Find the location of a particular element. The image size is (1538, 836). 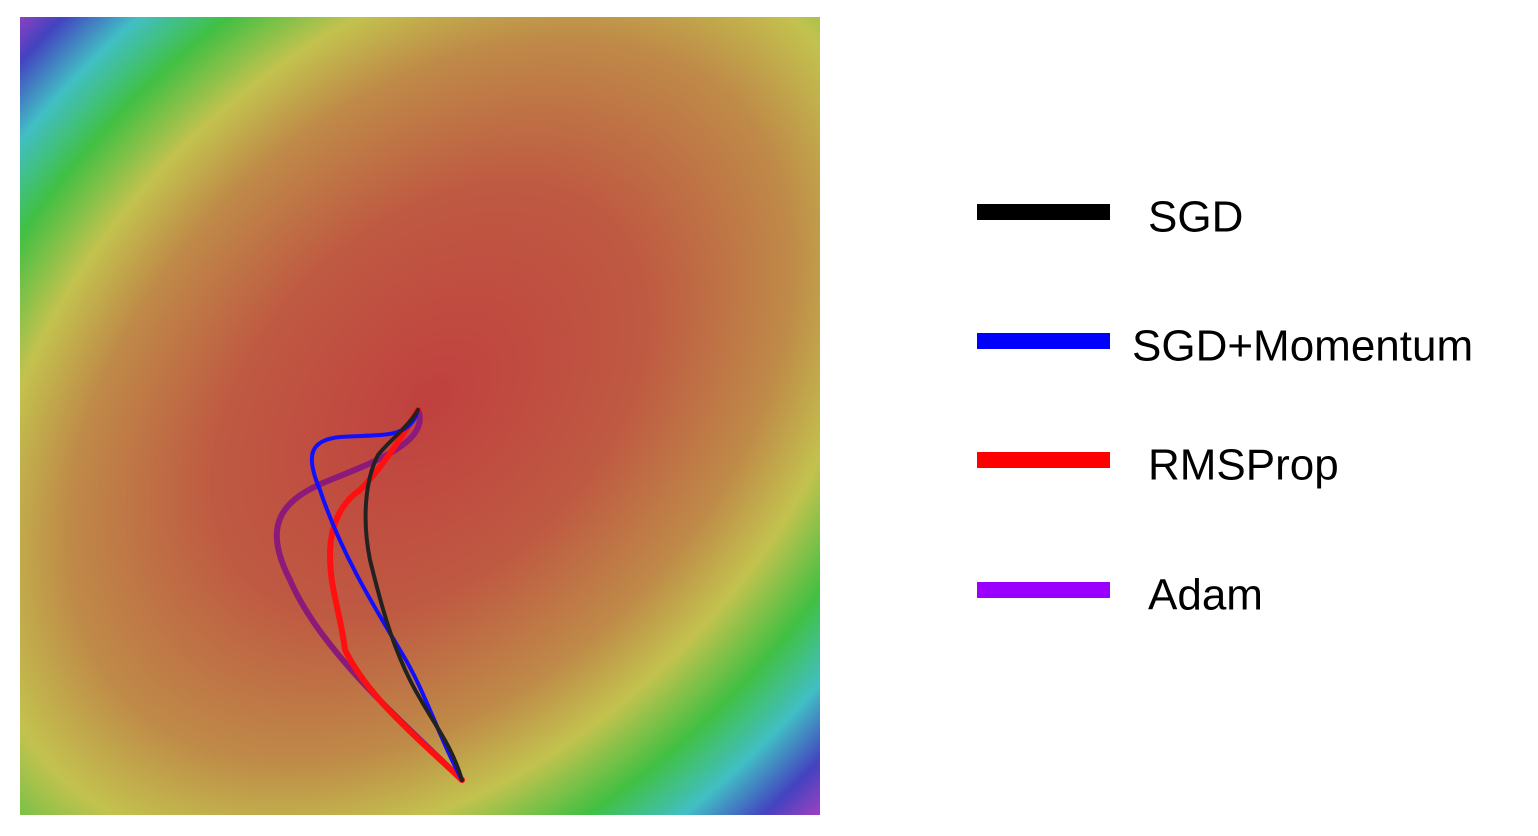

rmsprop-trajectory is located at coordinates (396, 595).